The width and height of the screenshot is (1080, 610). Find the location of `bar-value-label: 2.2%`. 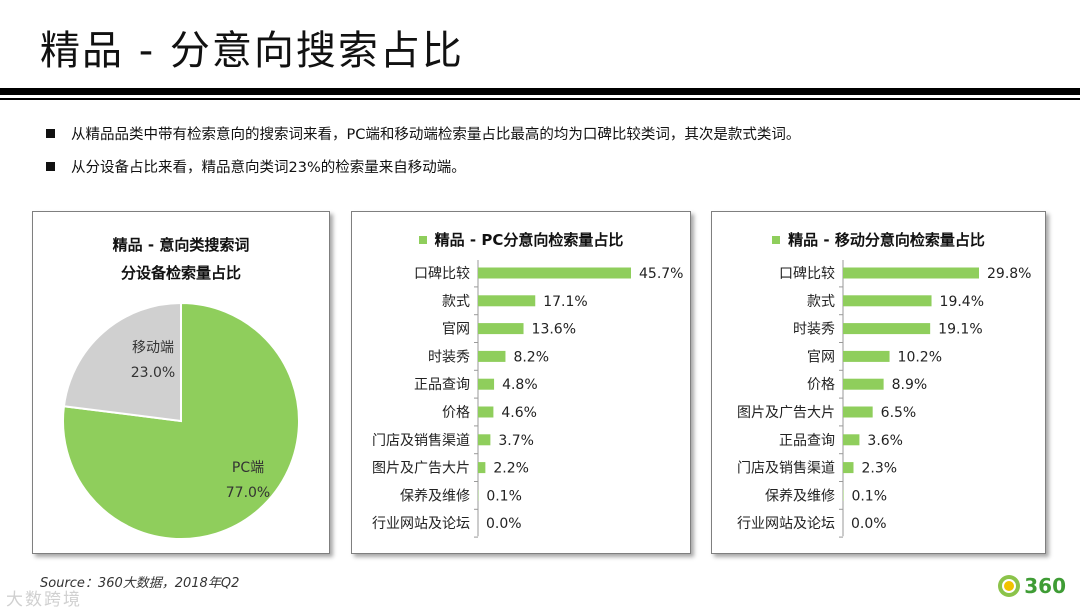

bar-value-label: 2.2% is located at coordinates (511, 469).